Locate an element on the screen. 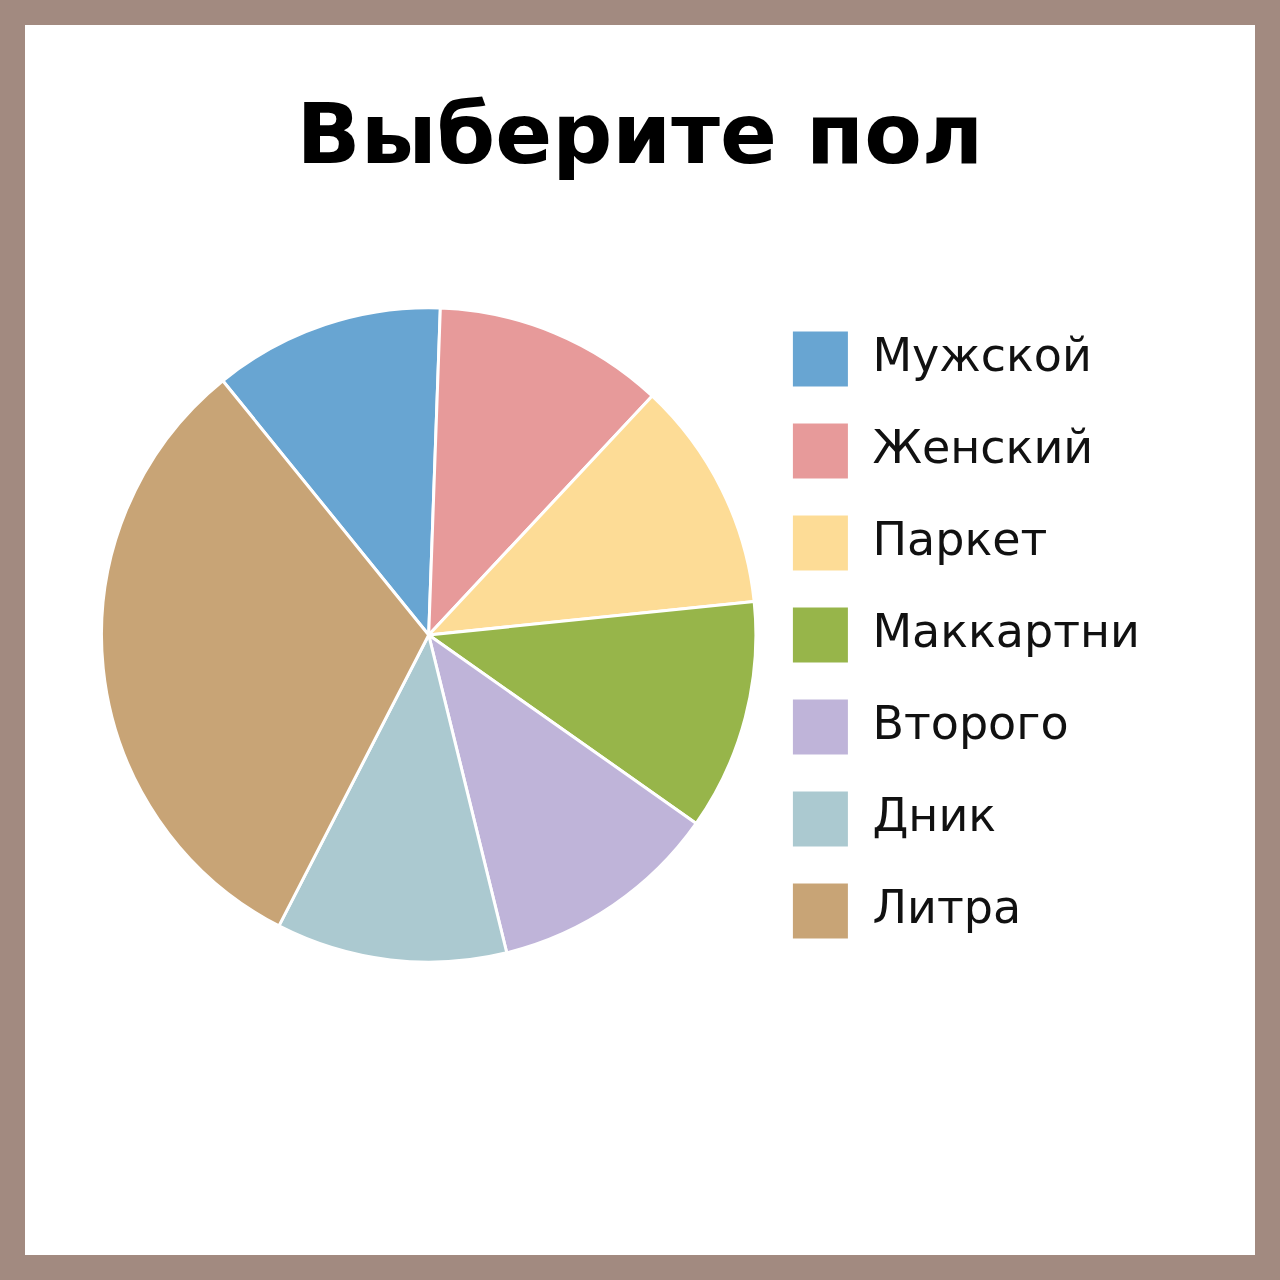 The image size is (1280, 1280). legend-label: Паркет is located at coordinates (960, 538).